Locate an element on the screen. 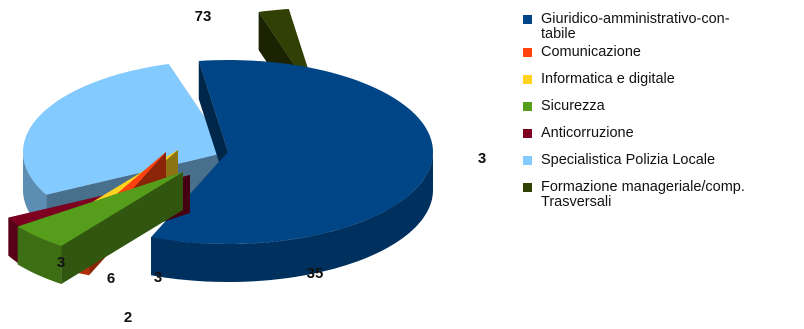 Image resolution: width=804 pixels, height=329 pixels. legend-label-line: Anticorruzione is located at coordinates (587, 133).